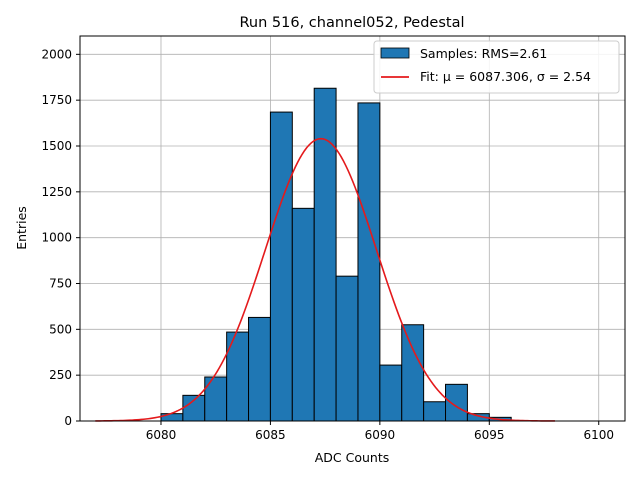 The height and width of the screenshot is (480, 640). Describe the element at coordinates (352, 457) in the screenshot. I see `x-axis-label: ADC Counts` at that location.